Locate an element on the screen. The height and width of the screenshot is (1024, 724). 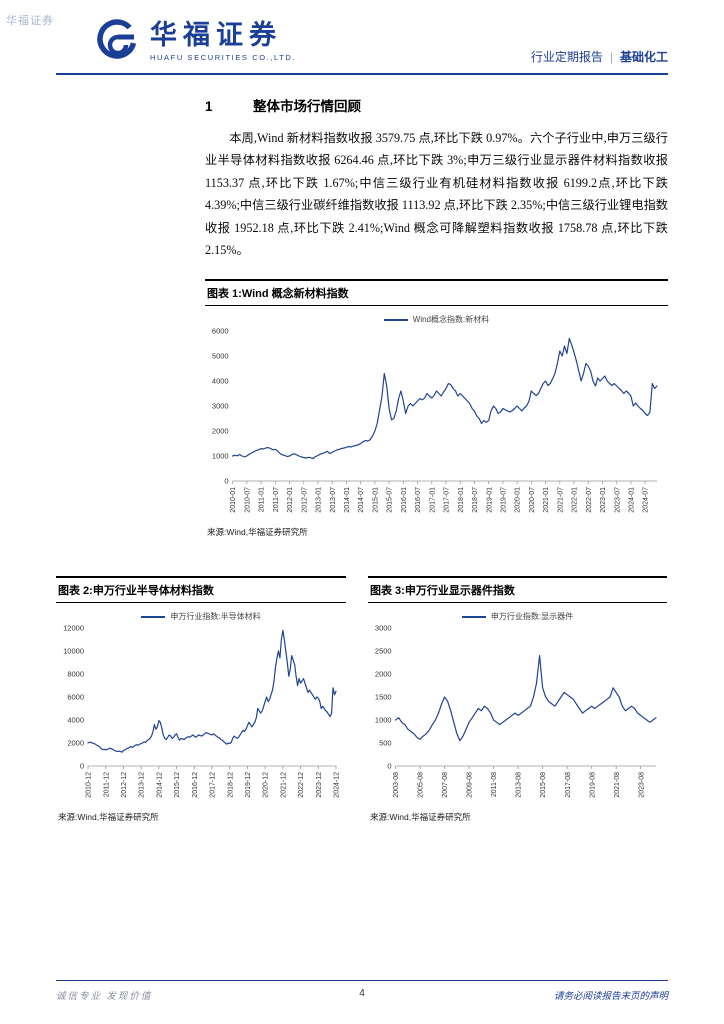
svg-text: 2012-07 is located at coordinates (304, 500).